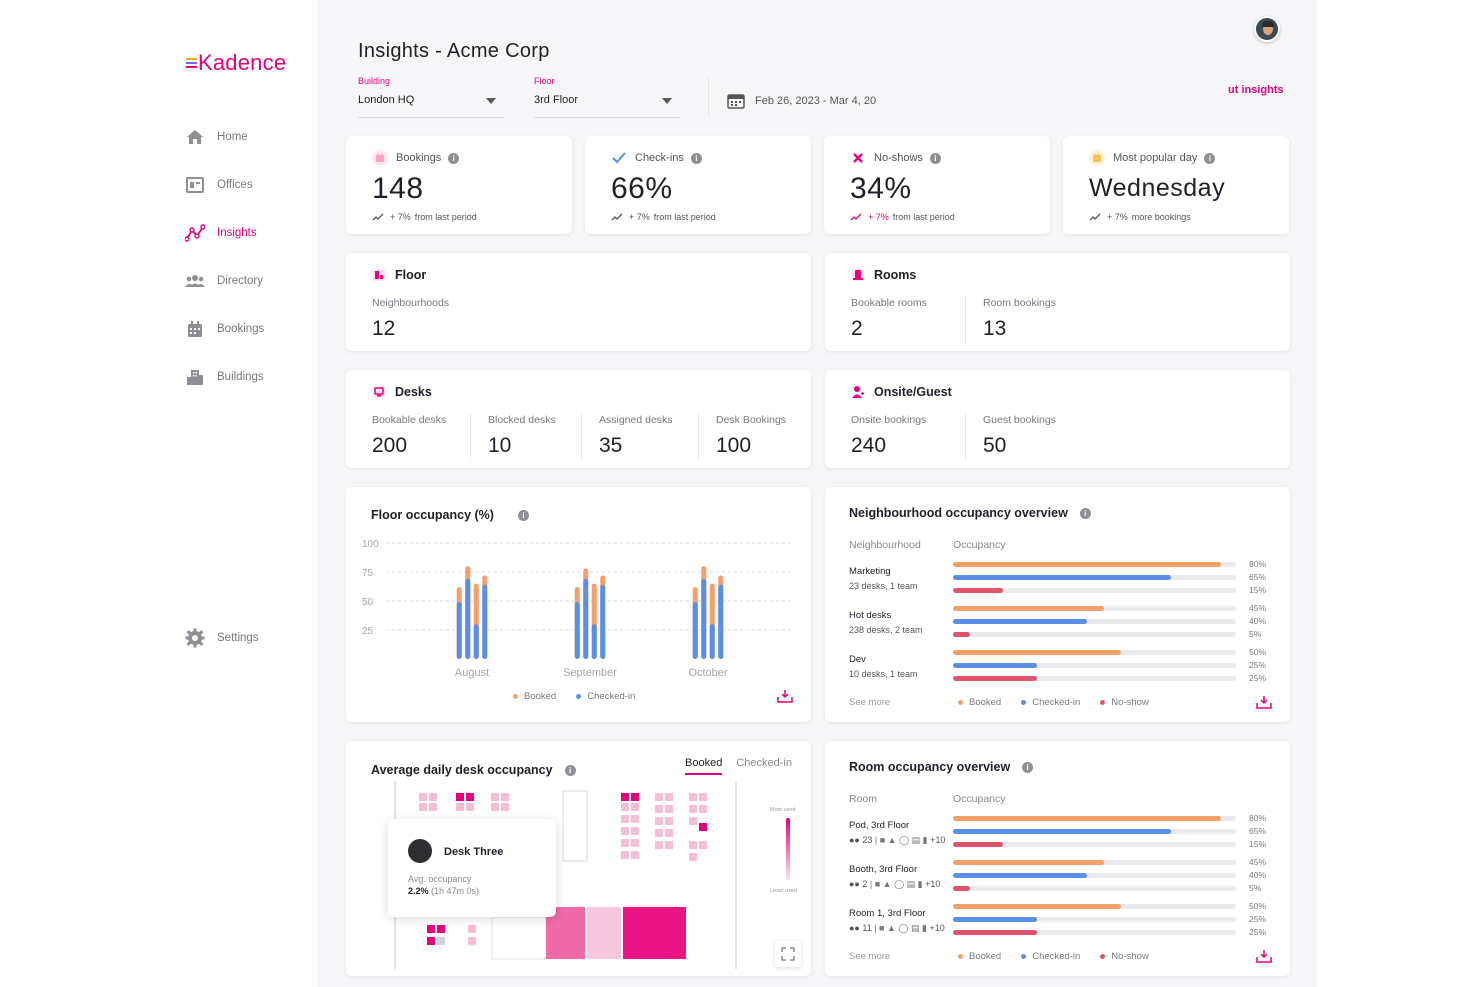 The image size is (1480, 987). Describe the element at coordinates (1267, 29) in the screenshot. I see `user-avatar` at that location.